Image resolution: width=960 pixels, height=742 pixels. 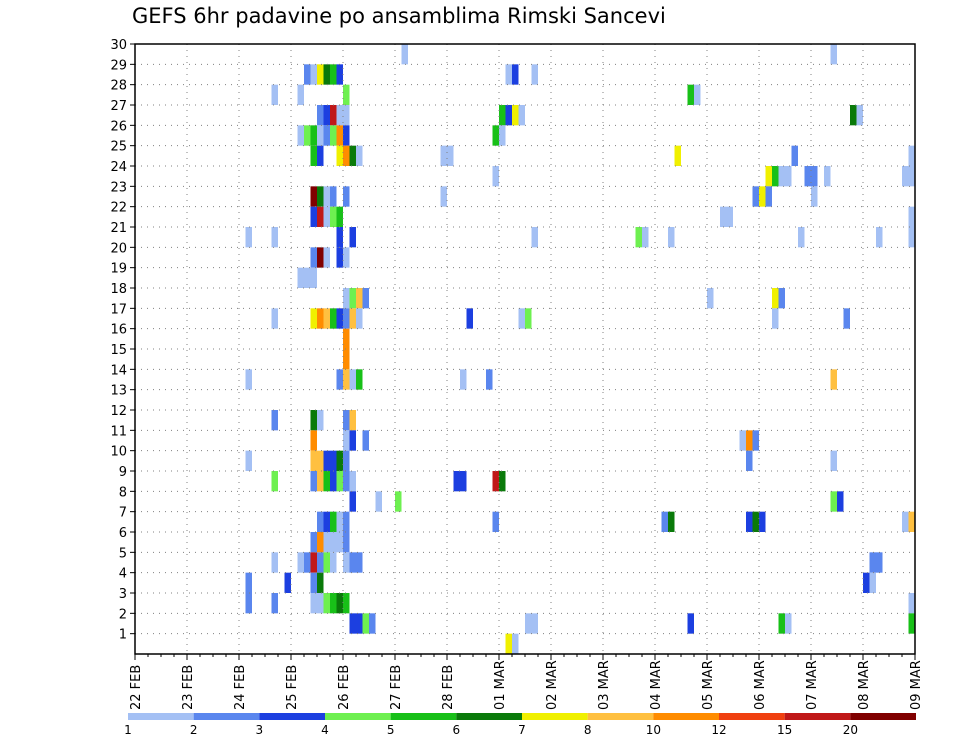 What do you see at coordinates (552, 685) in the screenshot?
I see `x-tick-label: 02 MAR` at bounding box center [552, 685].